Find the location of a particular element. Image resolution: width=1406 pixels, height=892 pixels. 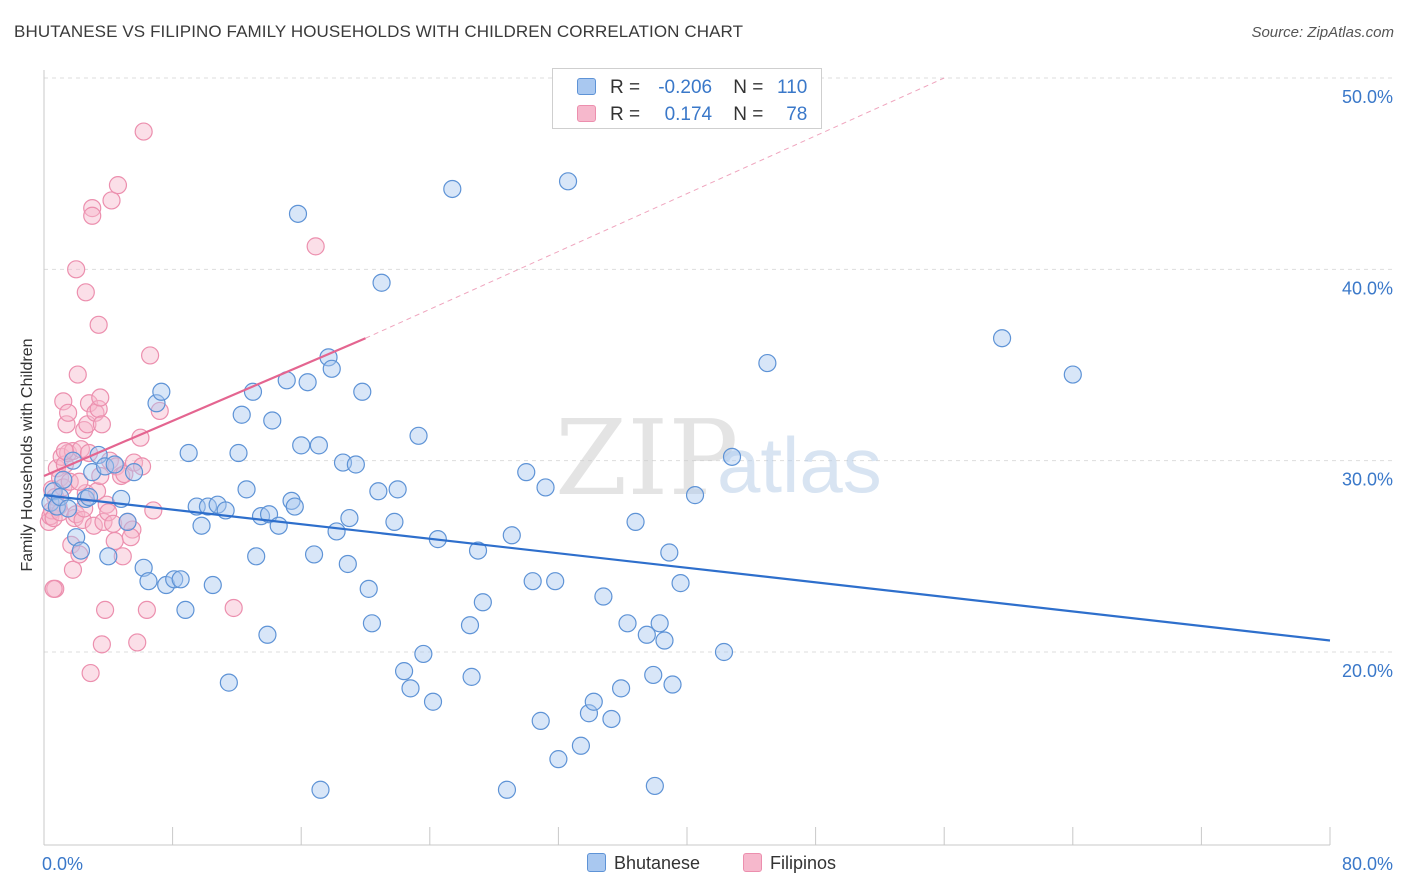

legend-r-value: 0.174 is located at coordinates (688, 114).